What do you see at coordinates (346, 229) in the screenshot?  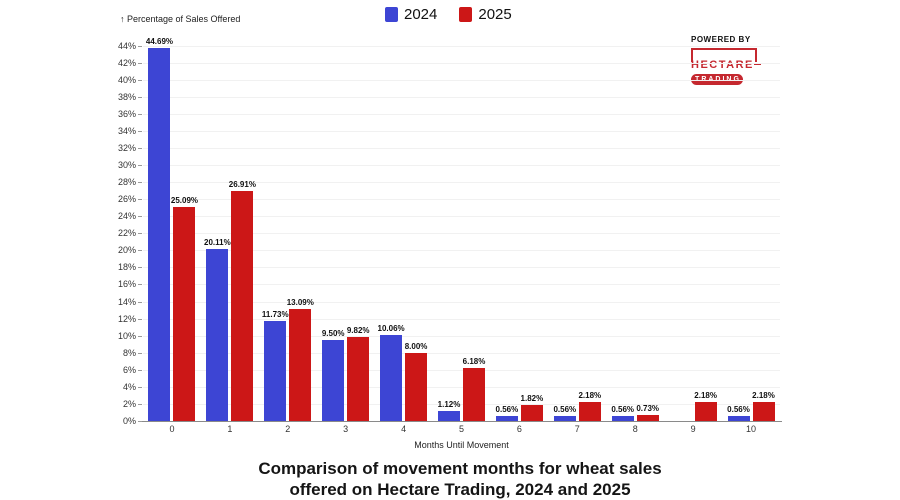 I see `bar-group-month-3: 9.50% 9.82%` at bounding box center [346, 229].